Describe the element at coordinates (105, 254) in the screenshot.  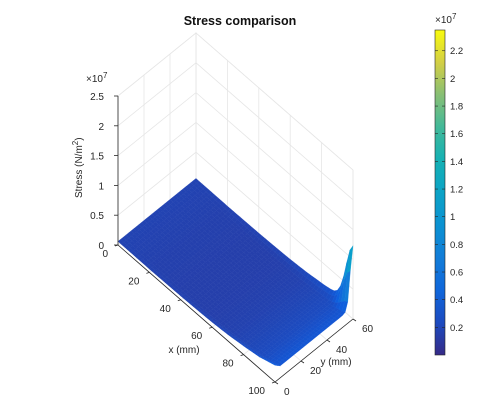
I see `x-tick-label: 0` at that location.